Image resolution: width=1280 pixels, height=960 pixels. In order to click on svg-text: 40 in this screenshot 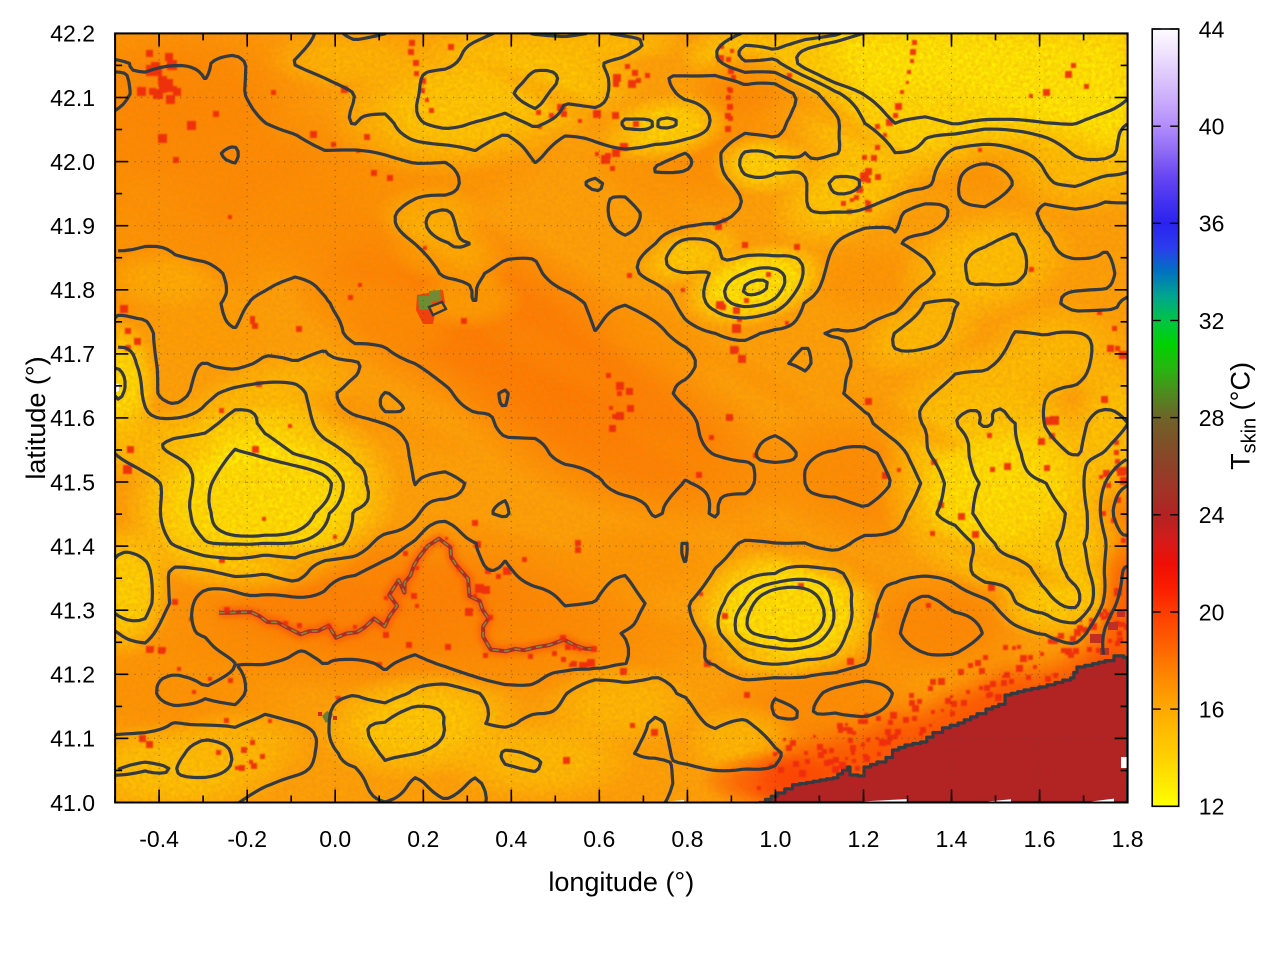, I will do `click(1212, 127)`.